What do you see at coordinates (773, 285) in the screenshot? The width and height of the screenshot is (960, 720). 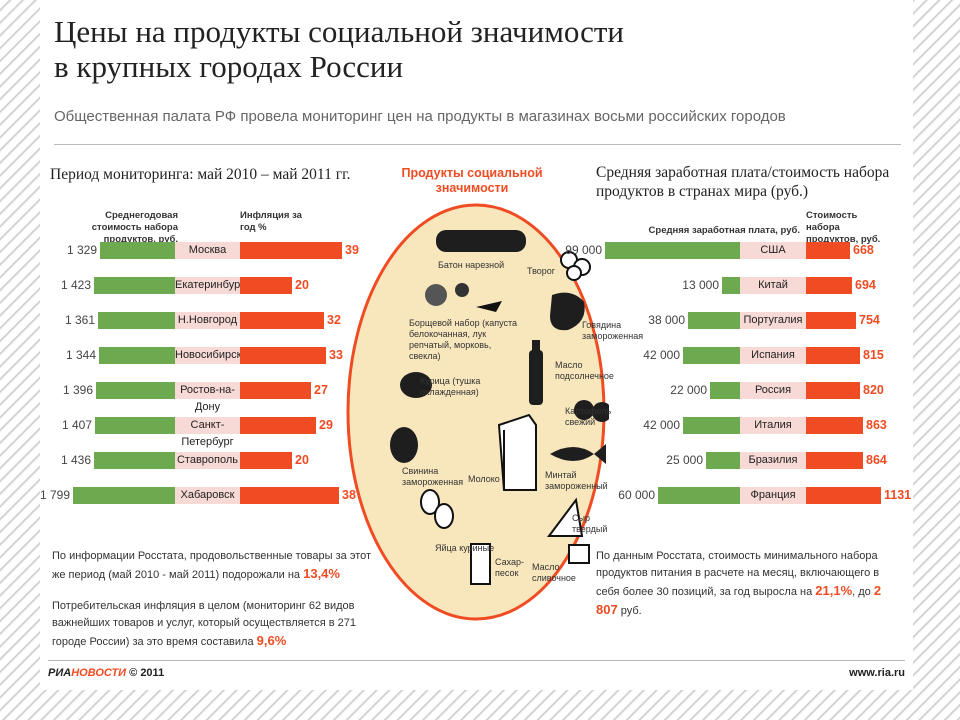 I see `country-label: Китай` at bounding box center [773, 285].